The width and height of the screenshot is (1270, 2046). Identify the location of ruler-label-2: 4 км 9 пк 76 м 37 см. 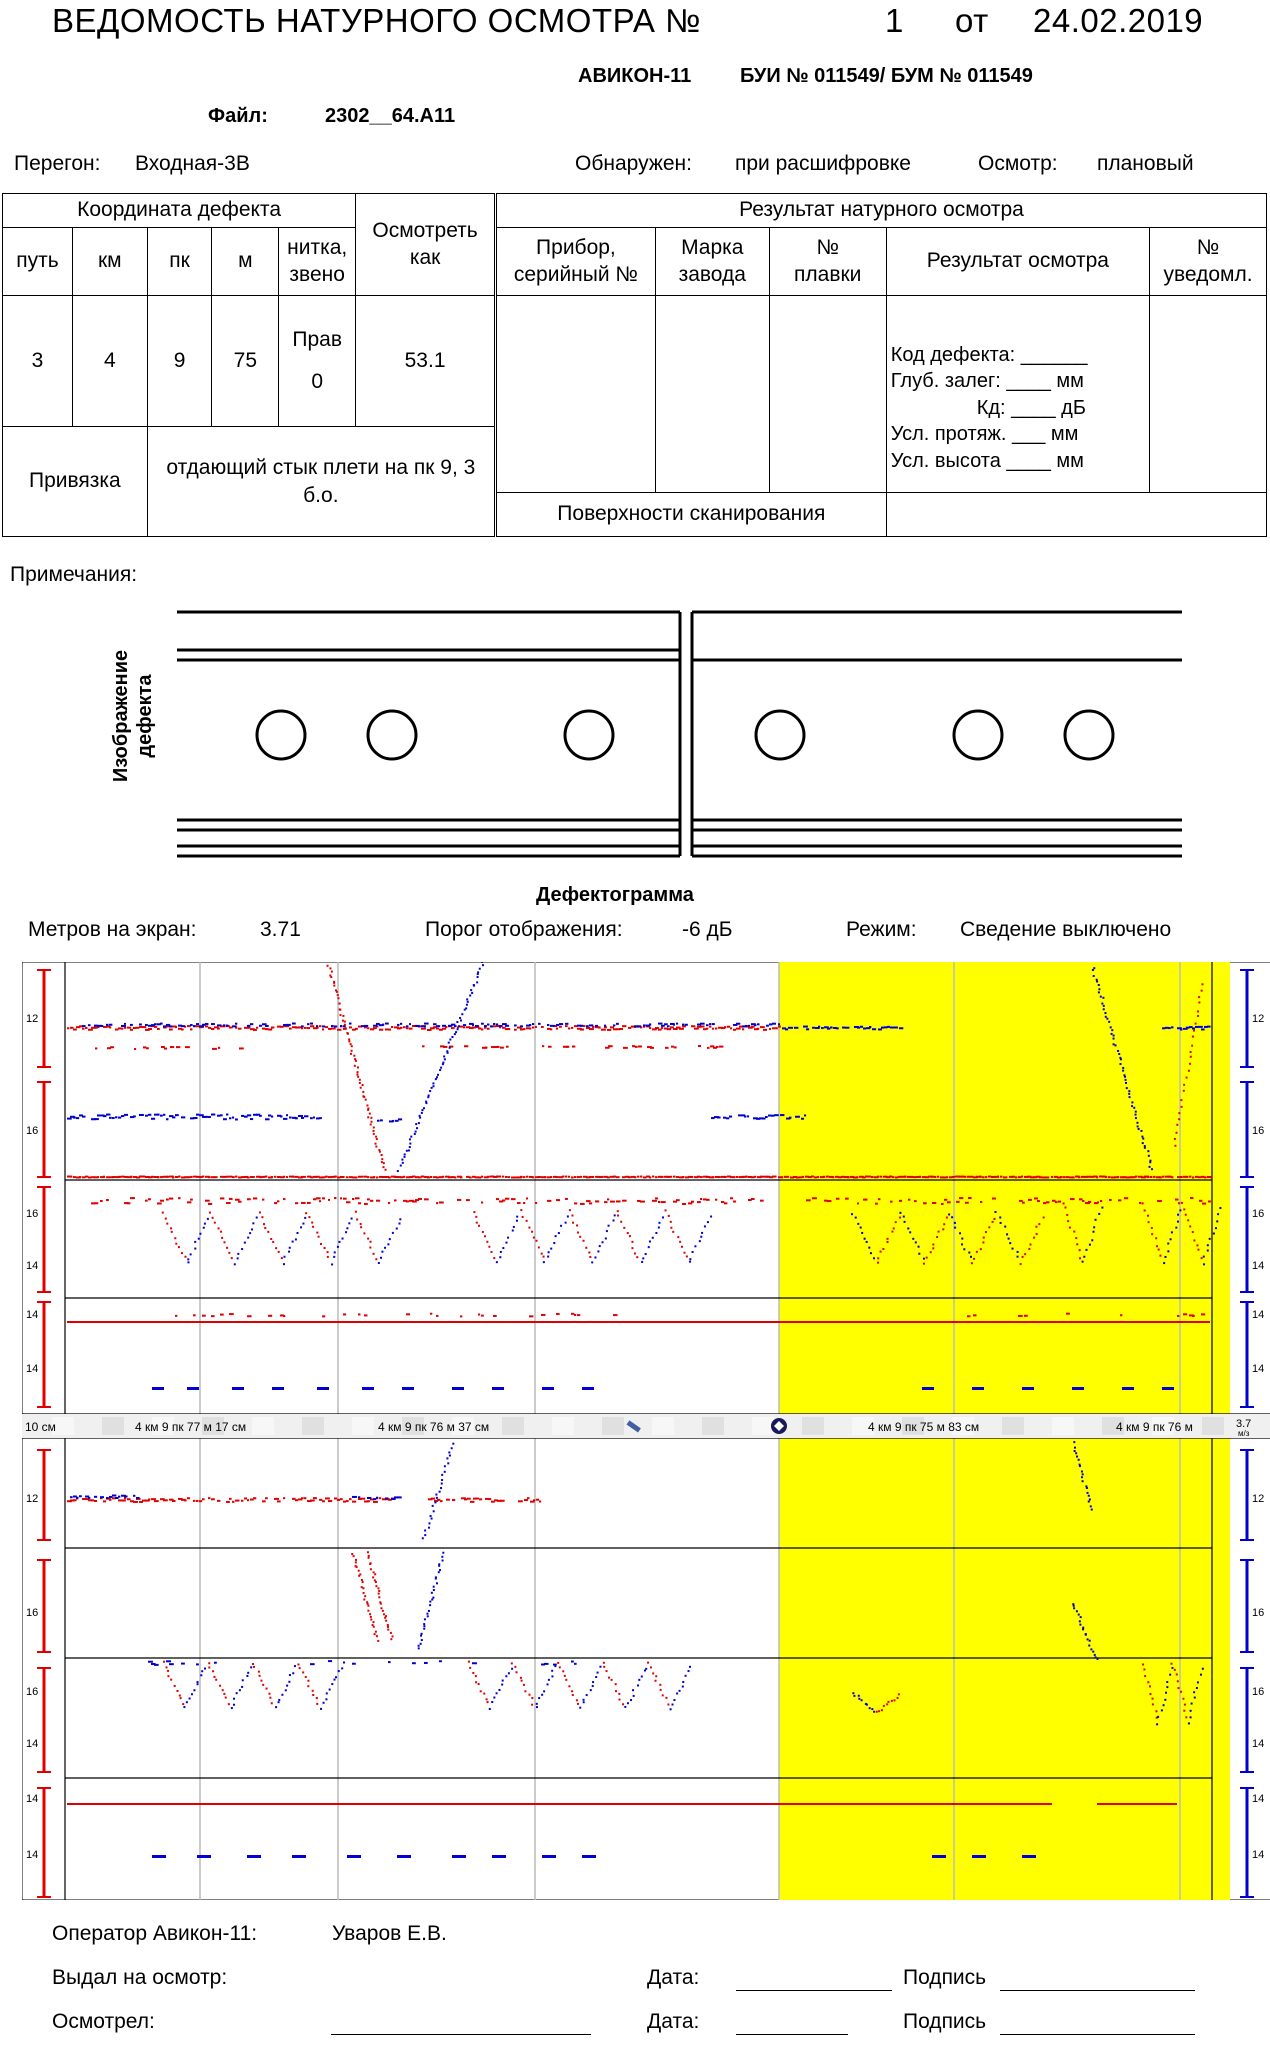
(433, 1427).